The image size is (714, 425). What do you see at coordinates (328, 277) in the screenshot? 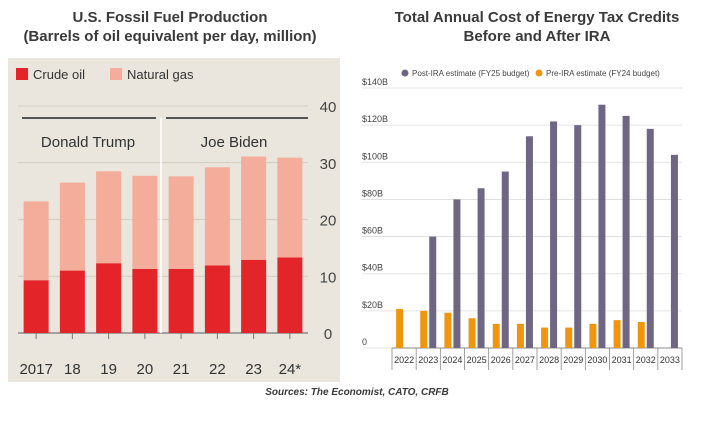
I see `y-tick-label: 10` at bounding box center [328, 277].